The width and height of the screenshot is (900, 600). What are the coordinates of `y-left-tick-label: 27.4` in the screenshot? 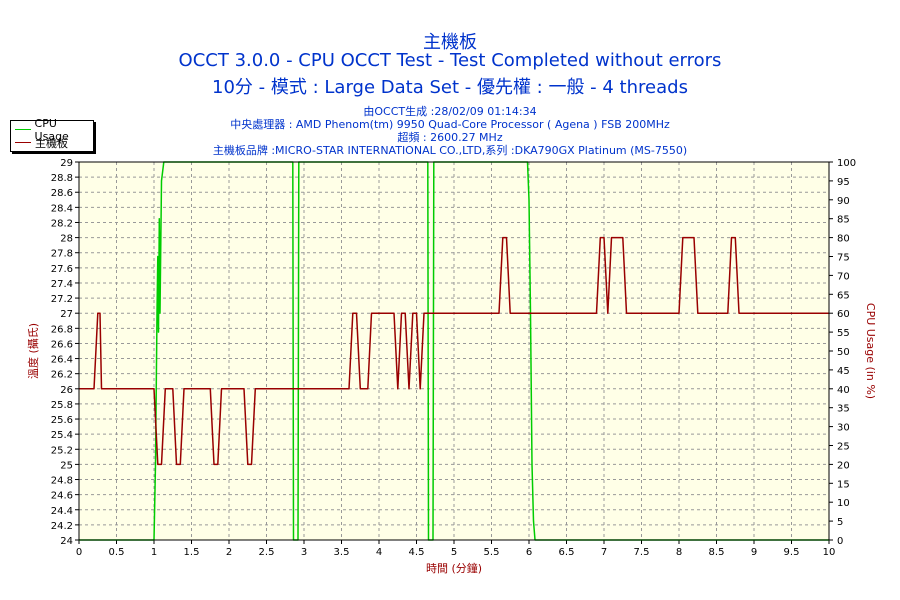 It's located at (62, 284).